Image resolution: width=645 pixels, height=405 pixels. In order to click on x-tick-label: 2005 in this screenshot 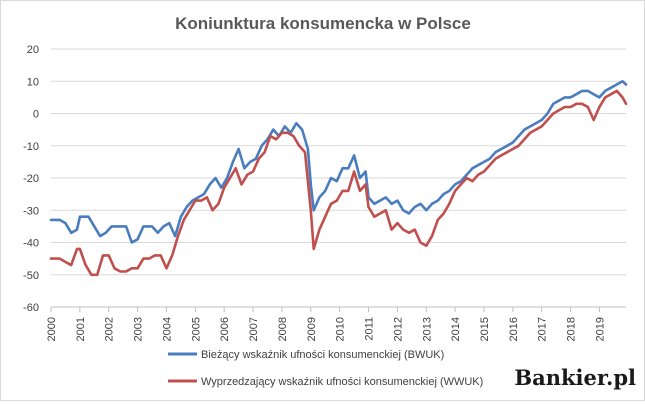, I will do `click(196, 329)`.